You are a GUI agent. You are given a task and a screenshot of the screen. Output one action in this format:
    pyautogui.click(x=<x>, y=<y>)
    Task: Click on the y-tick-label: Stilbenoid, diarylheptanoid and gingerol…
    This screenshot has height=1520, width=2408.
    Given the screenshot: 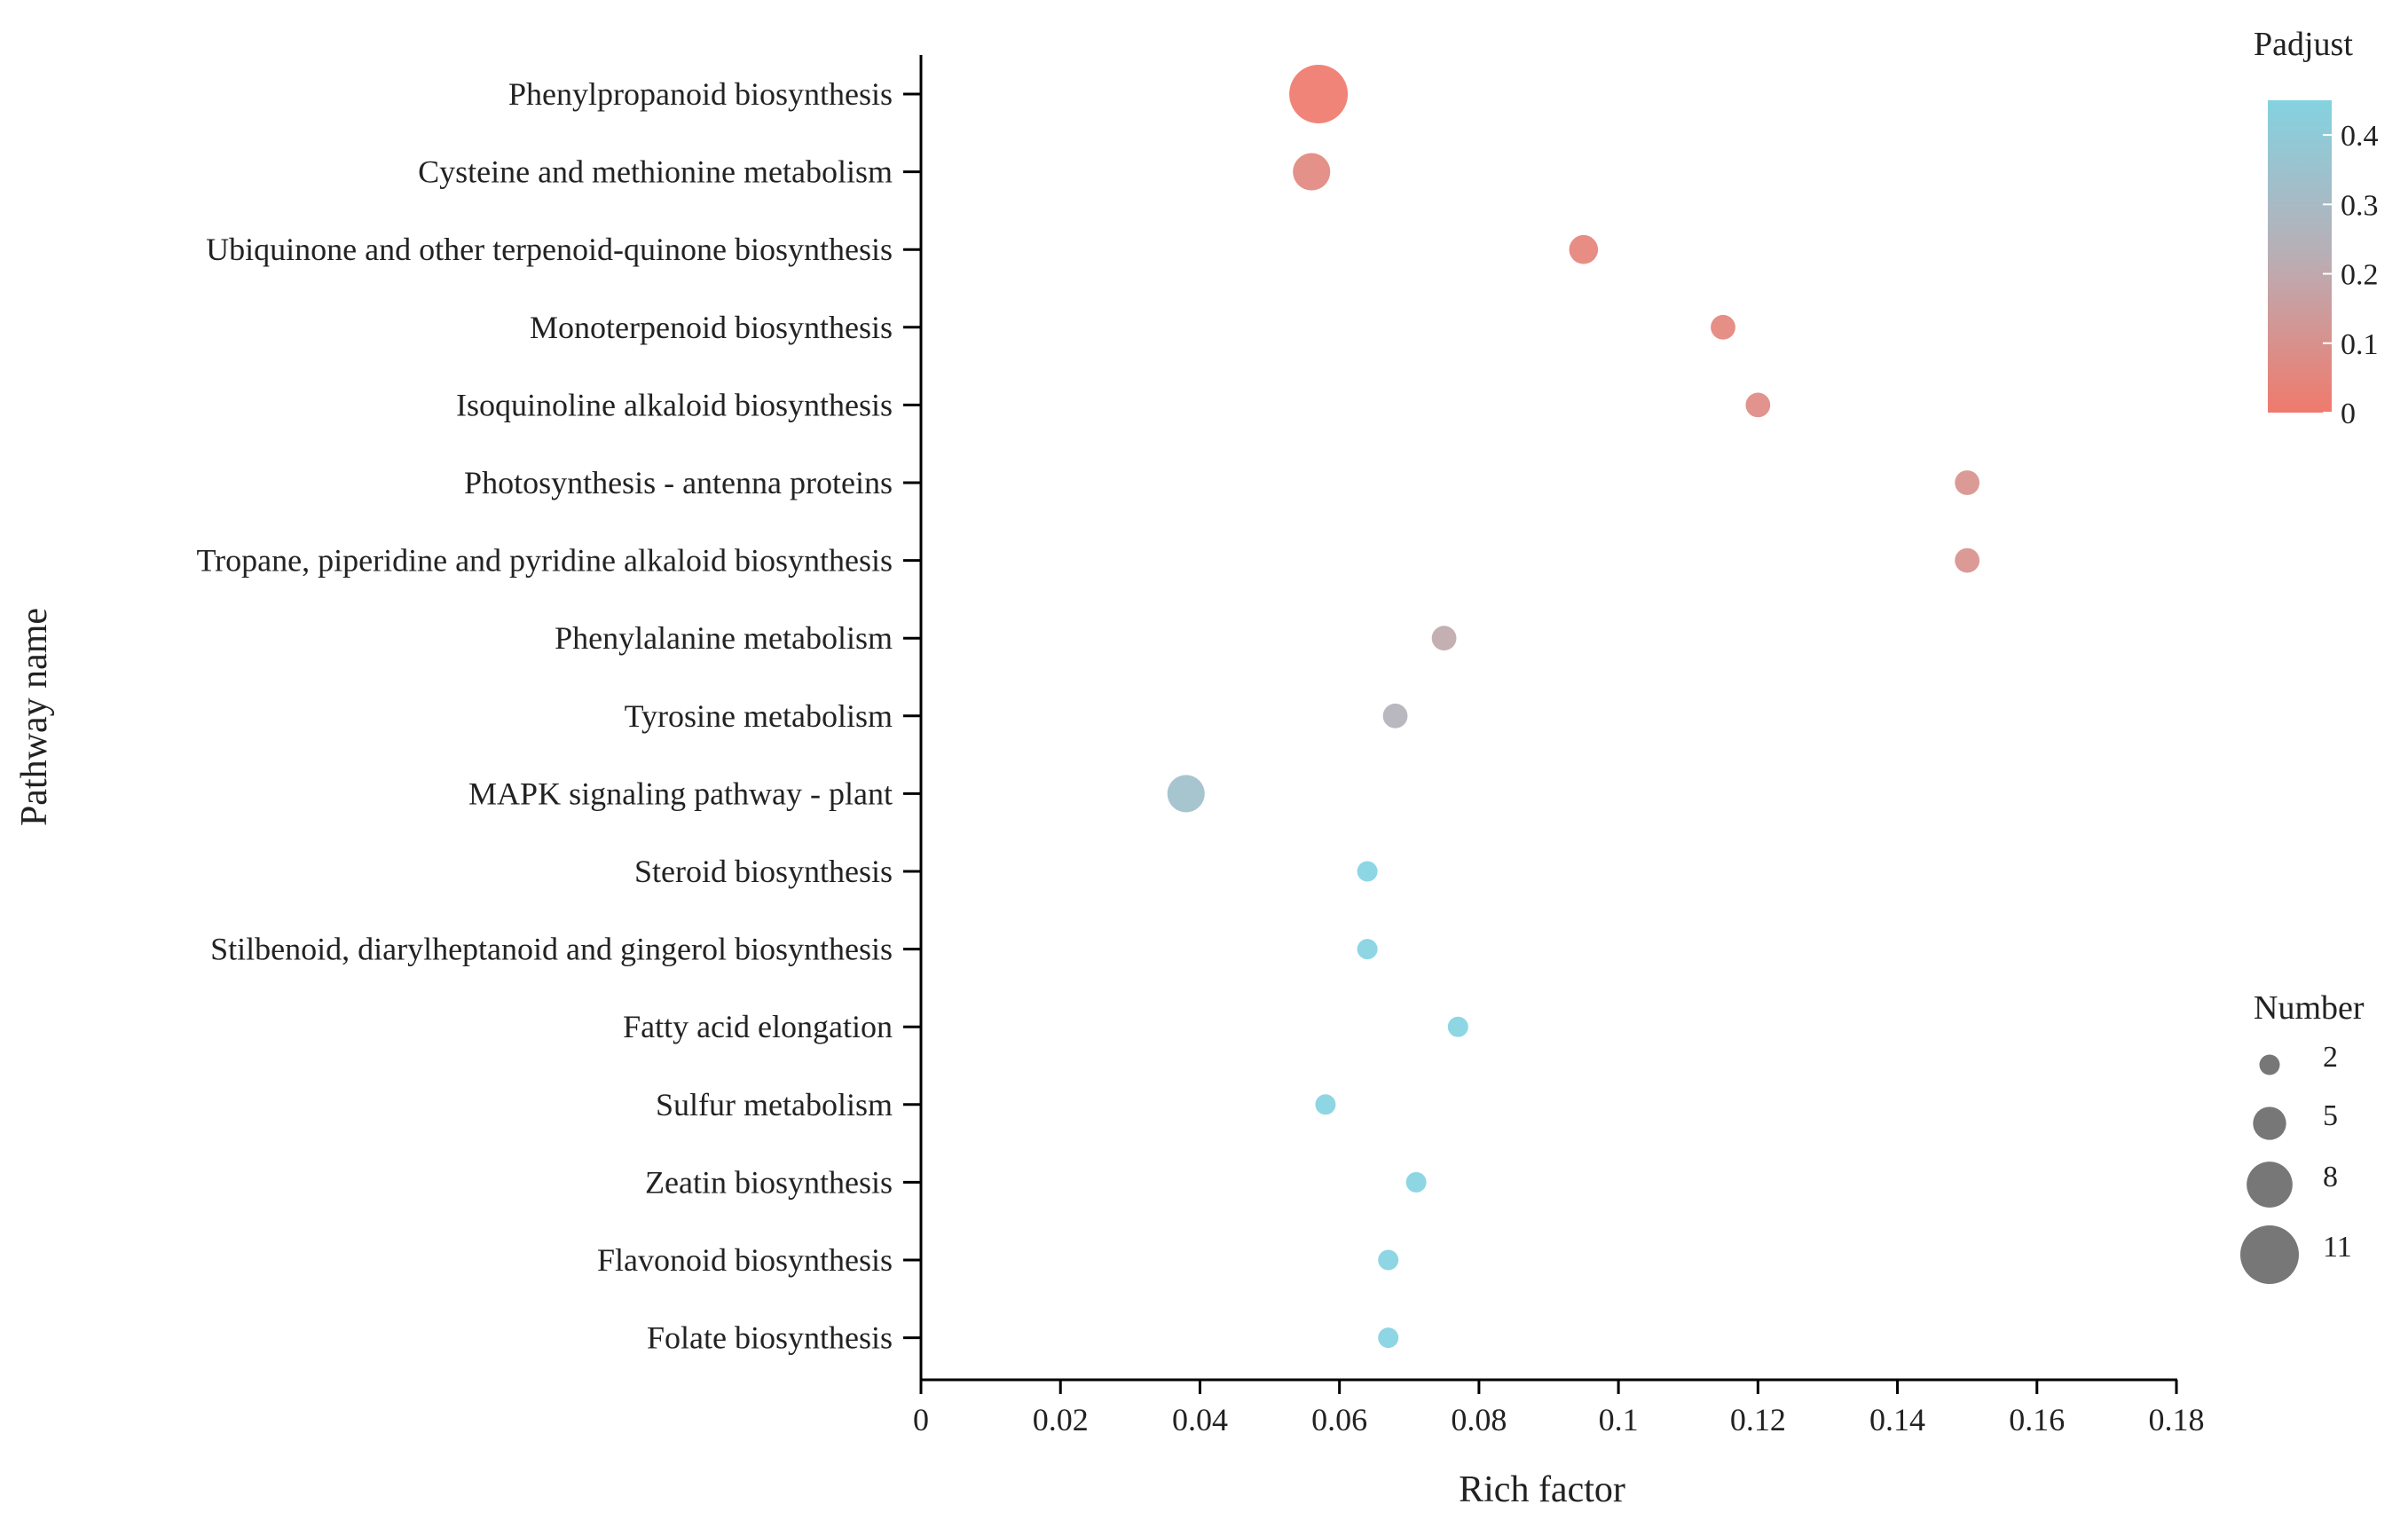 What is the action you would take?
    pyautogui.click(x=551, y=949)
    